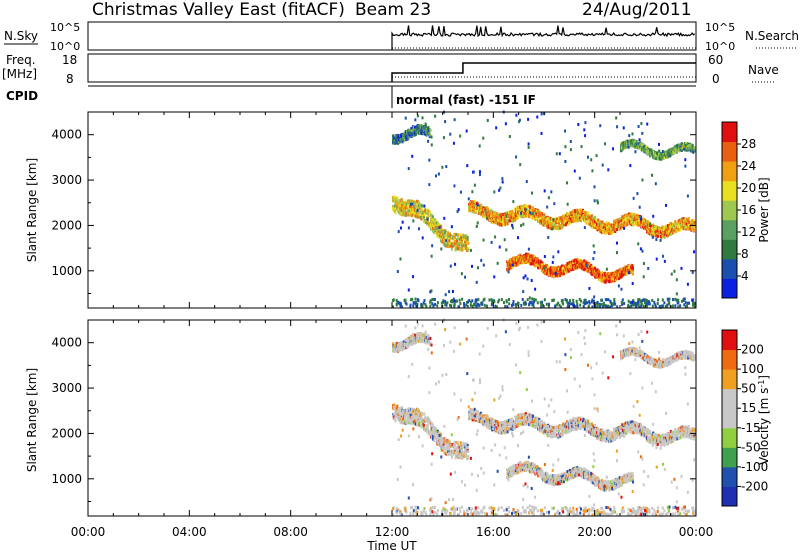 The width and height of the screenshot is (800, 554). Describe the element at coordinates (543, 37) in the screenshot. I see `nsky-line` at that location.